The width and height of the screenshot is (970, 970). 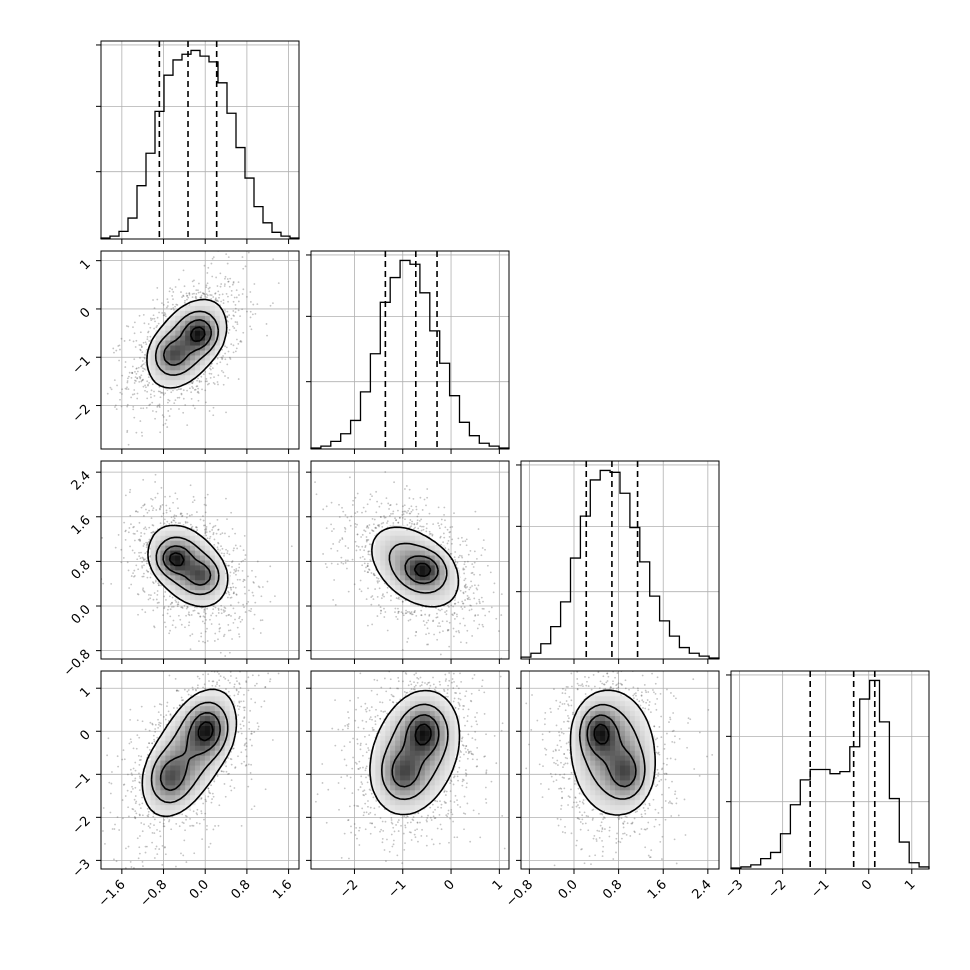 I want to click on panel-content, so click(x=410, y=560).